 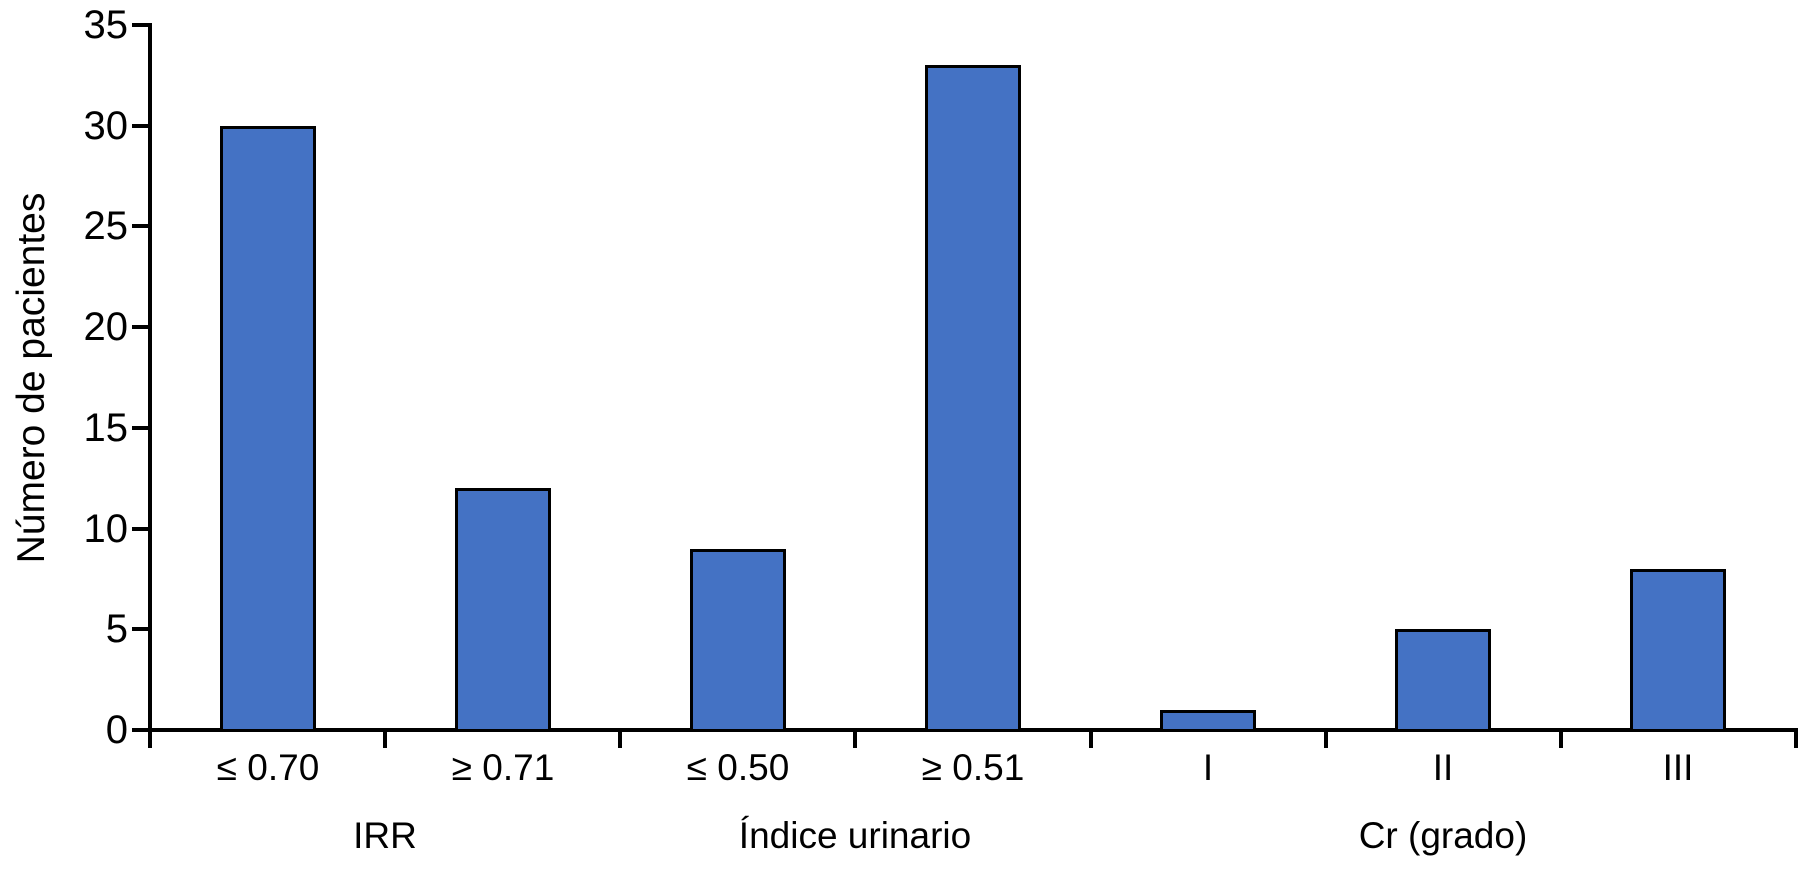 I want to click on y-tick-label: 0, so click(x=116, y=730).